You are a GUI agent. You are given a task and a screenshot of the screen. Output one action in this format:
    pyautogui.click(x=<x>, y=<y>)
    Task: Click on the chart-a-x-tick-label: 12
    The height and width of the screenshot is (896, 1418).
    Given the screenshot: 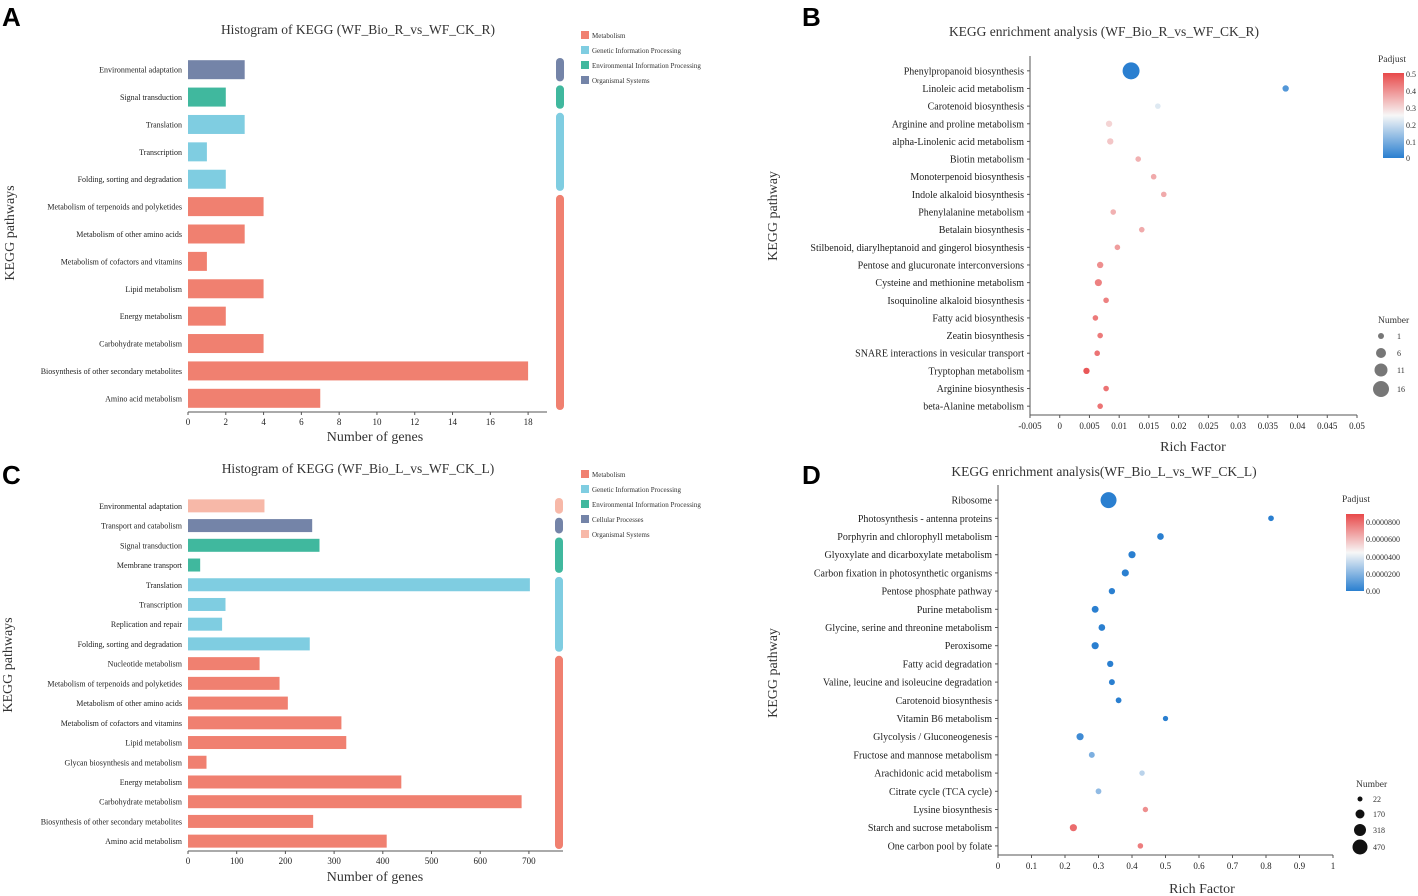 What is the action you would take?
    pyautogui.click(x=414, y=422)
    